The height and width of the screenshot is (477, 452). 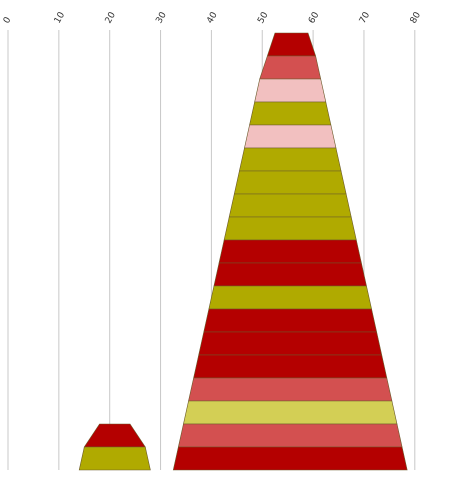 I want to click on tick-label-80: 80, so click(x=416, y=17).